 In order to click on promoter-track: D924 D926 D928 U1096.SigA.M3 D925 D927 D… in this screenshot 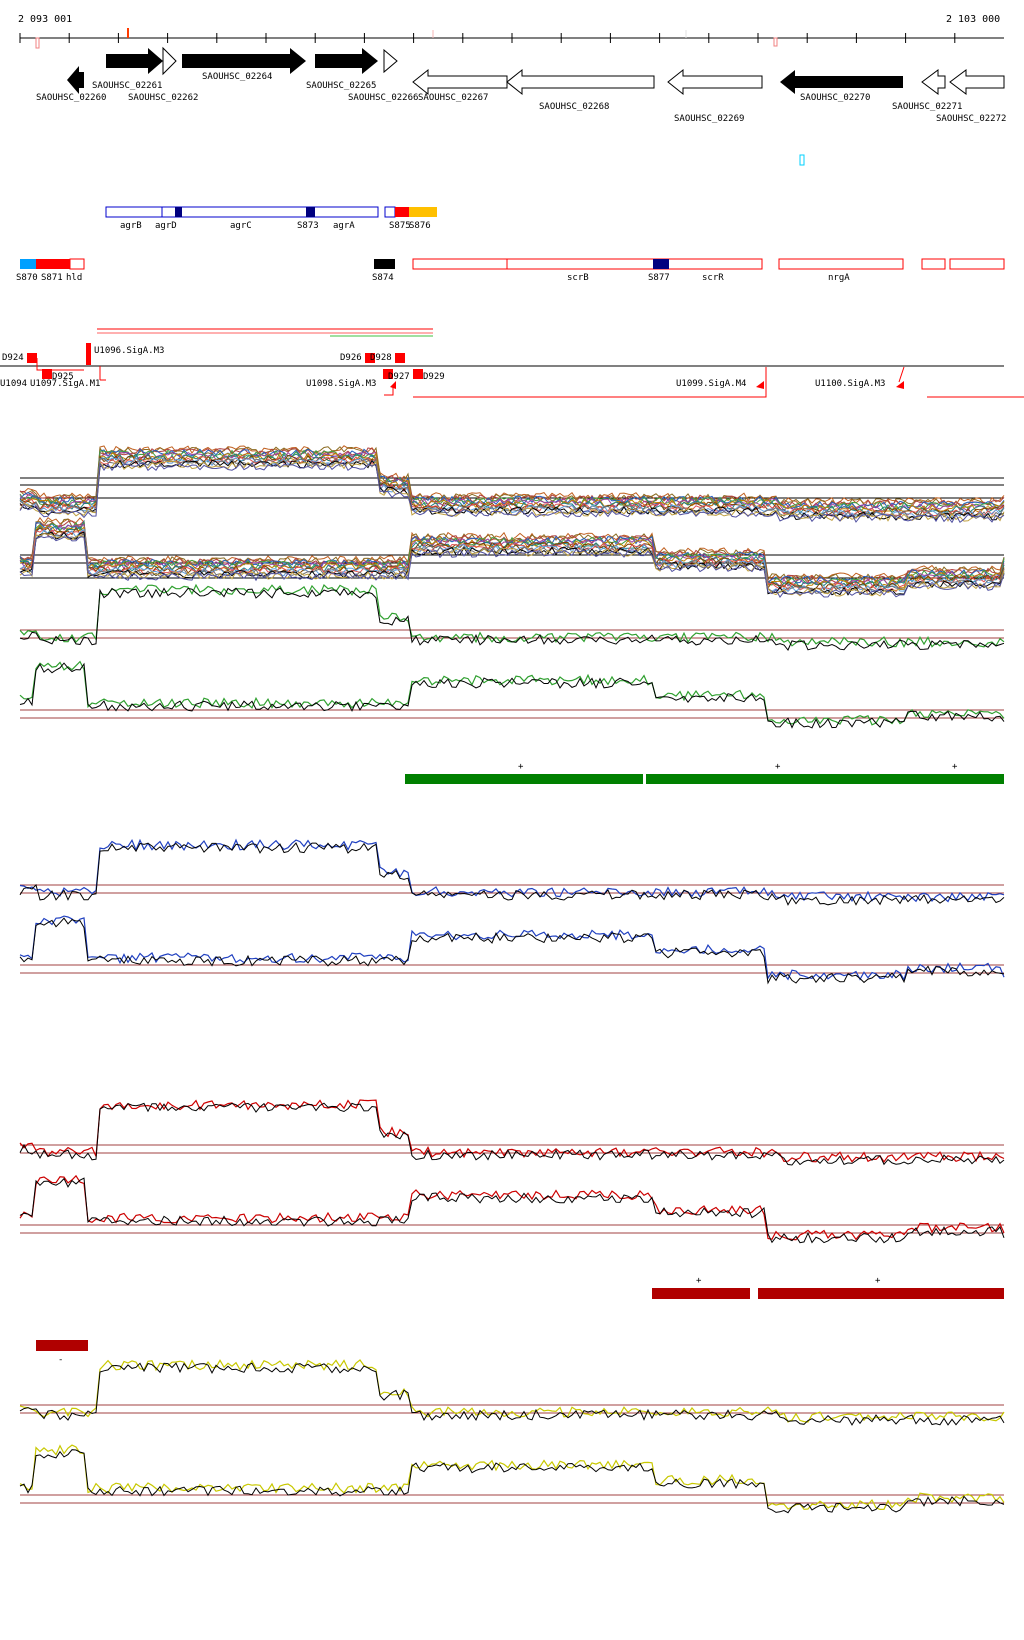, I will do `click(512, 363)`.